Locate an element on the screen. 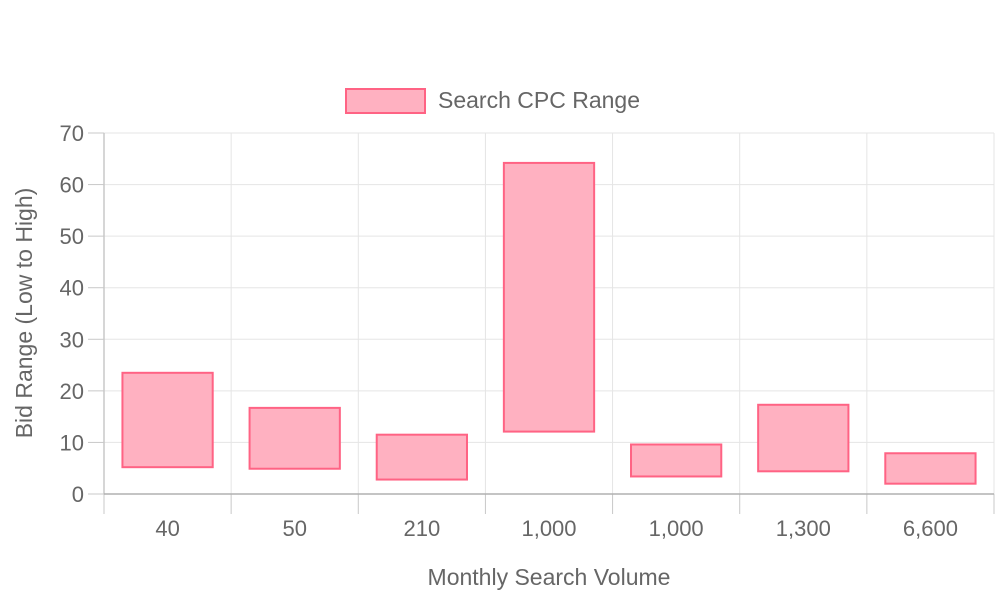  y-tick-label: 40 is located at coordinates (72, 288).